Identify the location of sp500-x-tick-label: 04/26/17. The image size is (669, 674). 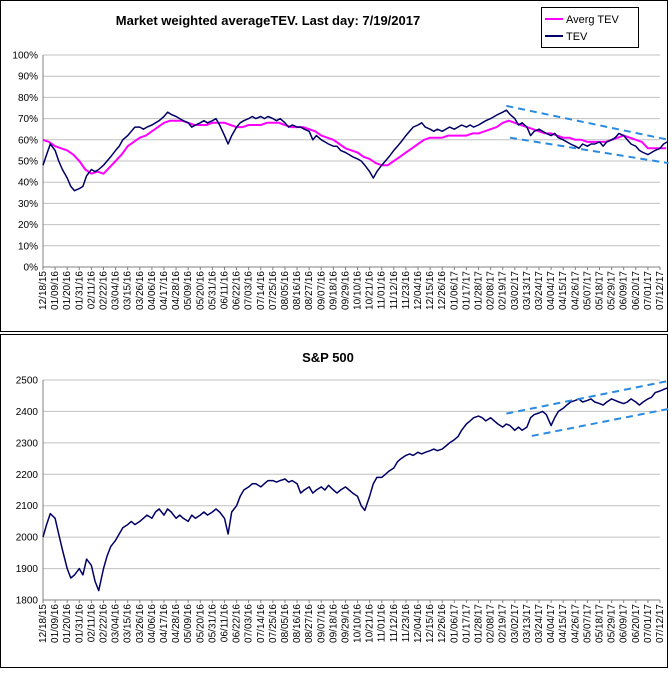
(575, 623).